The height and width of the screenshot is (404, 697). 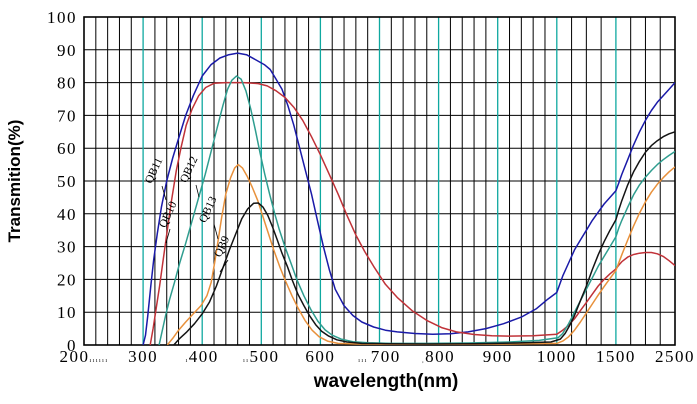 I want to click on x-tick-label: ı400, so click(x=202, y=356).